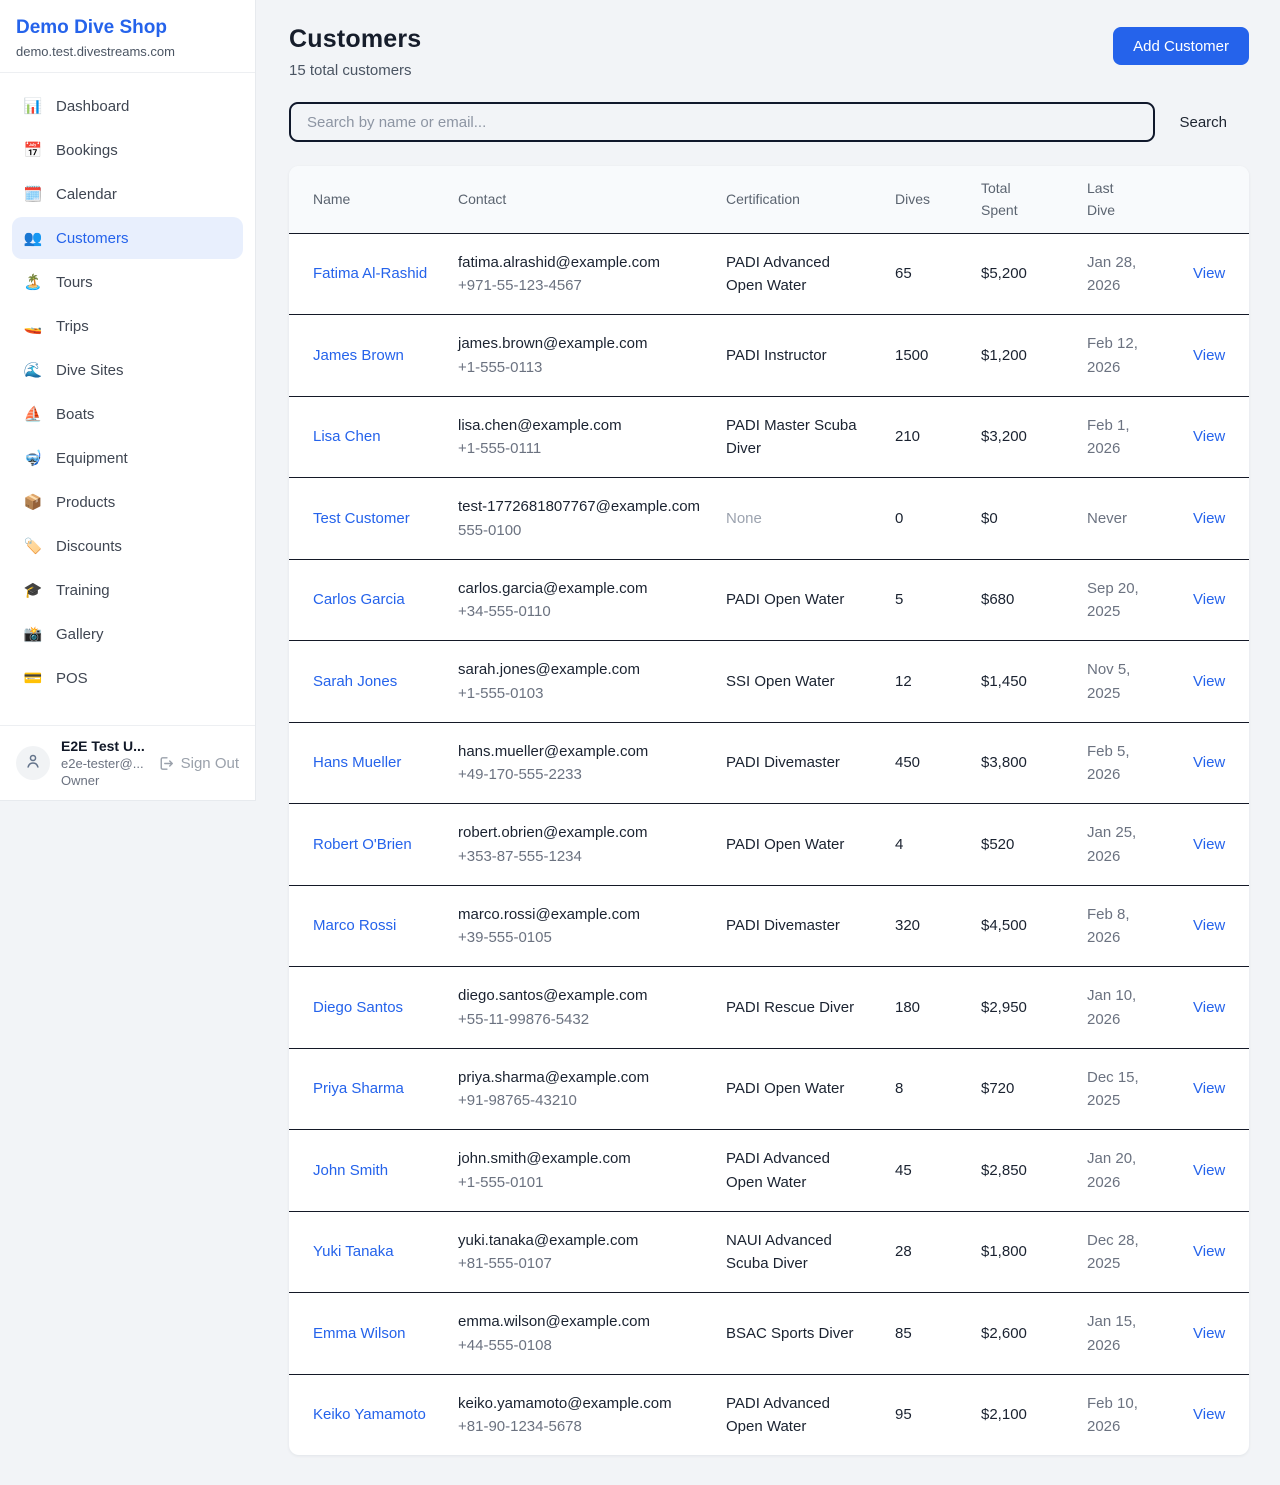 The image size is (1280, 1485). What do you see at coordinates (87, 150) in the screenshot?
I see `sidebar-item-label: Bookings` at bounding box center [87, 150].